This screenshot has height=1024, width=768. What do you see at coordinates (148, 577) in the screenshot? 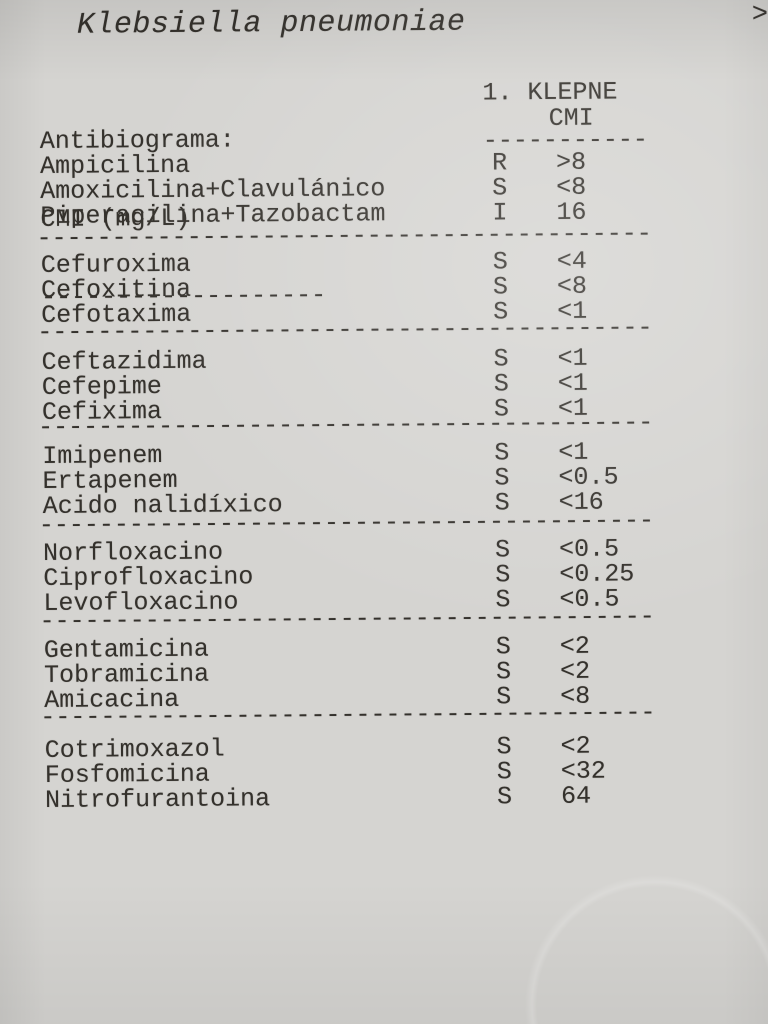
I see `antibiotic-name: Ciprofloxacino` at bounding box center [148, 577].